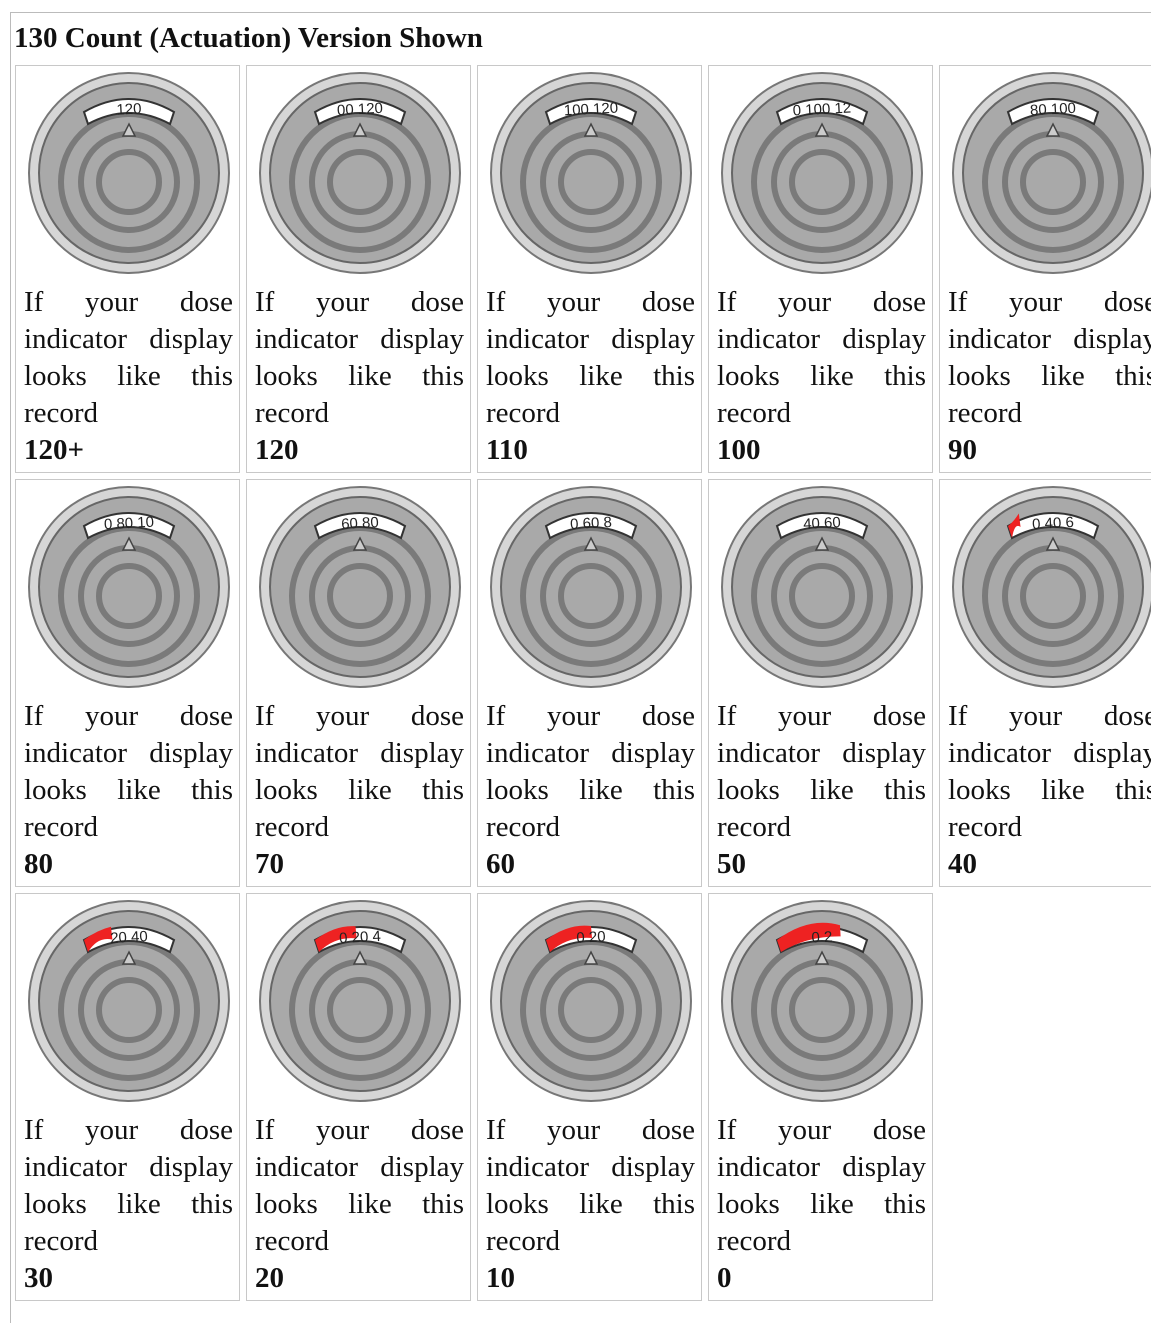  I want to click on dial-window-text: 60 80, so click(359, 523).